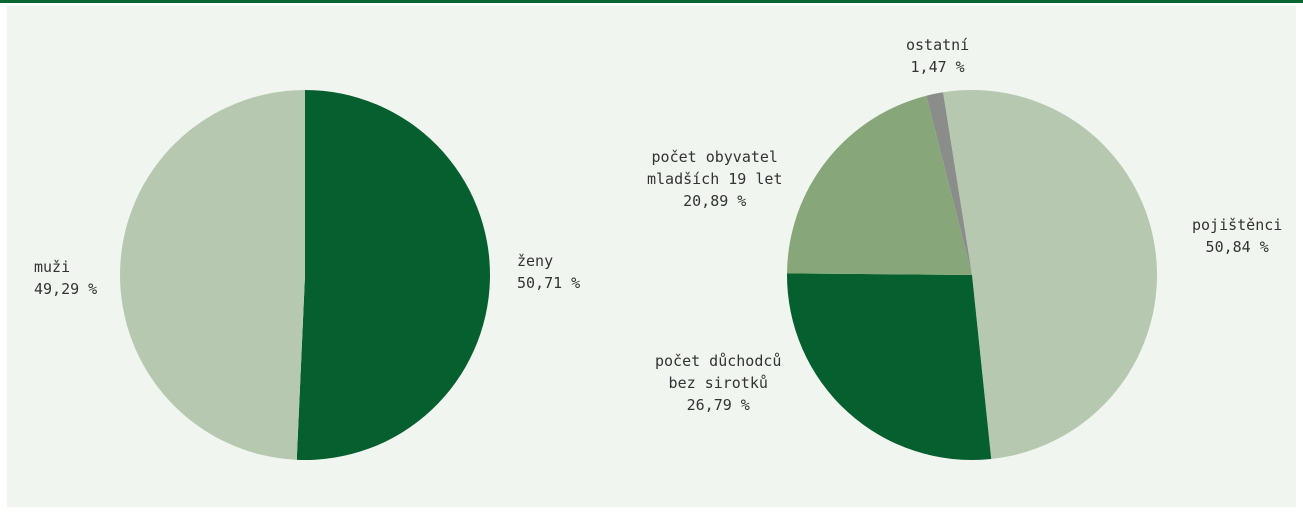  What do you see at coordinates (1237, 236) in the screenshot?
I see `slice-label-pojistenci: pojištěnci 50,84 %` at bounding box center [1237, 236].